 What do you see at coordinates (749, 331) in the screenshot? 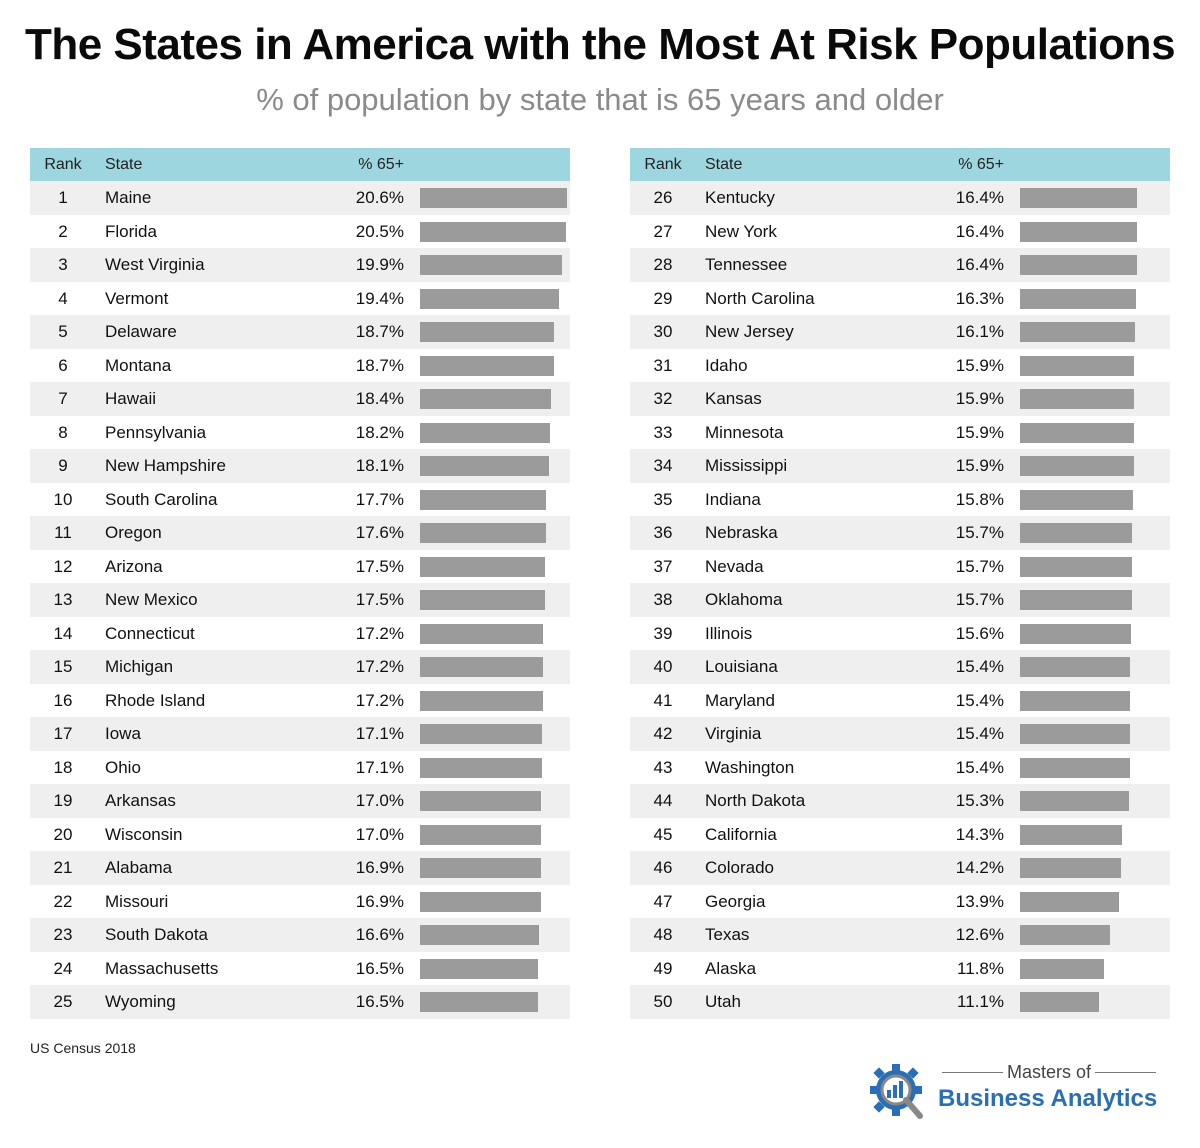
I see `state-cell: New Jersey` at bounding box center [749, 331].